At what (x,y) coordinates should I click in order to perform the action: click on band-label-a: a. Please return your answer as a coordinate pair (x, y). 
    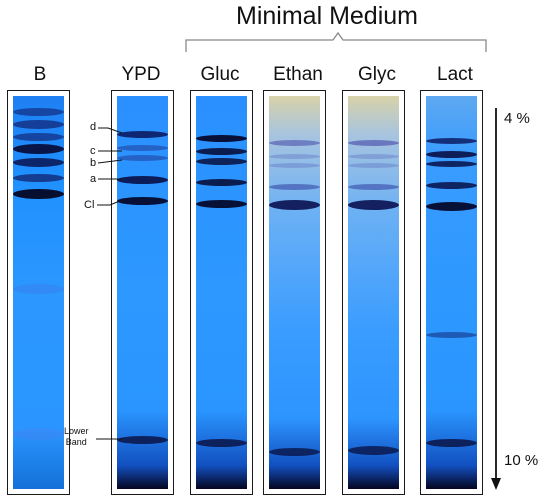
    Looking at the image, I should click on (93, 179).